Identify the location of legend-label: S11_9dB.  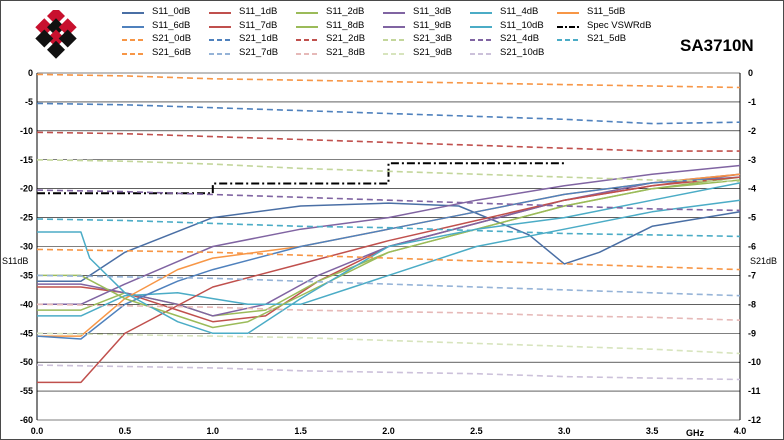
(432, 25).